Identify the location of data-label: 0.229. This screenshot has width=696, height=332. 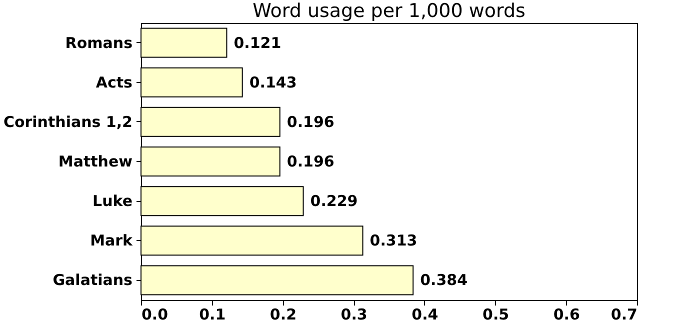
(334, 201).